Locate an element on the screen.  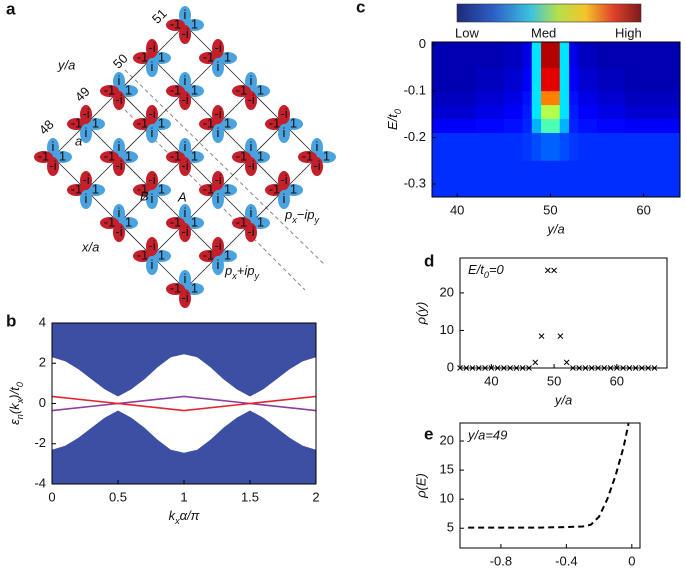
x-tick-label: 2 is located at coordinates (315, 496).